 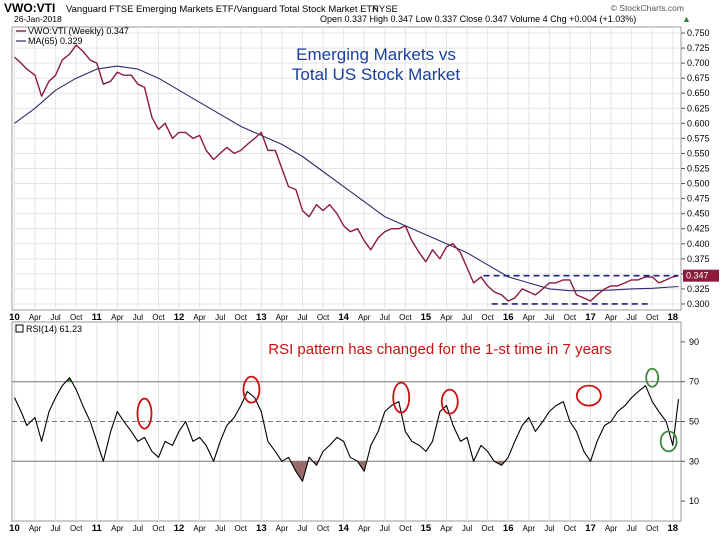 What do you see at coordinates (698, 123) in the screenshot?
I see `price-y-tick-label: 0.600` at bounding box center [698, 123].